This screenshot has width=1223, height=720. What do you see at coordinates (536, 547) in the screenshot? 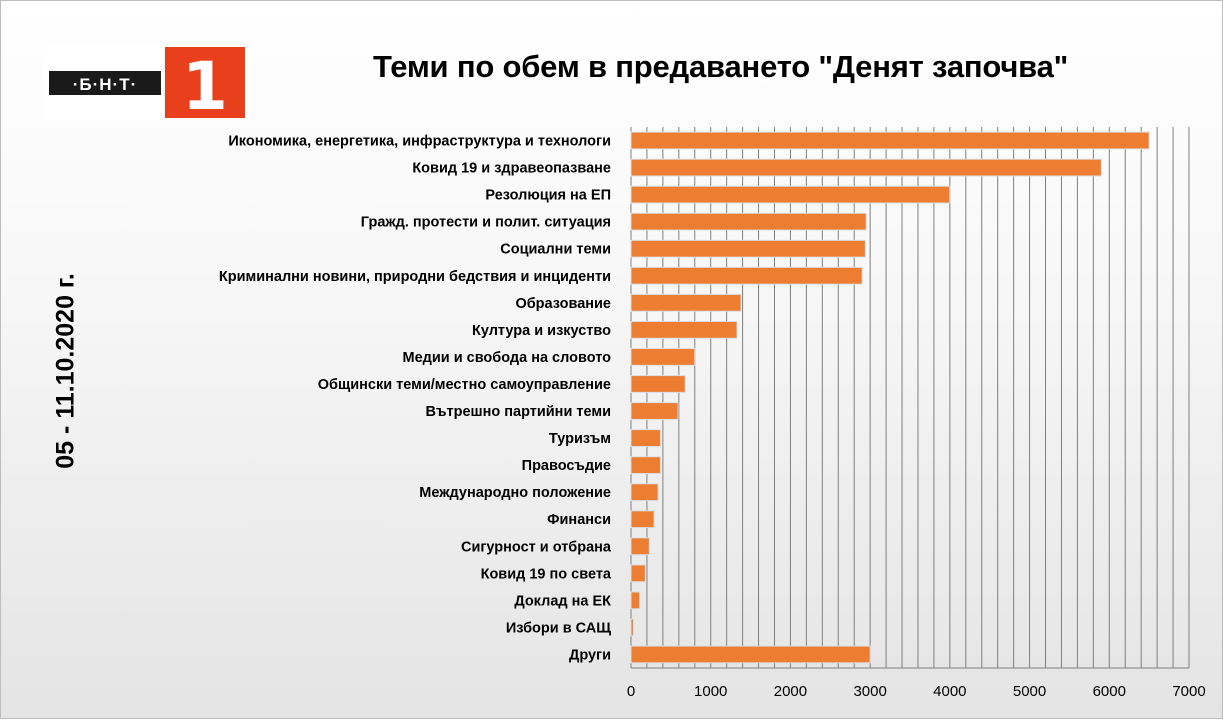
I see `category-label: Сигурност и отбрана` at bounding box center [536, 547].